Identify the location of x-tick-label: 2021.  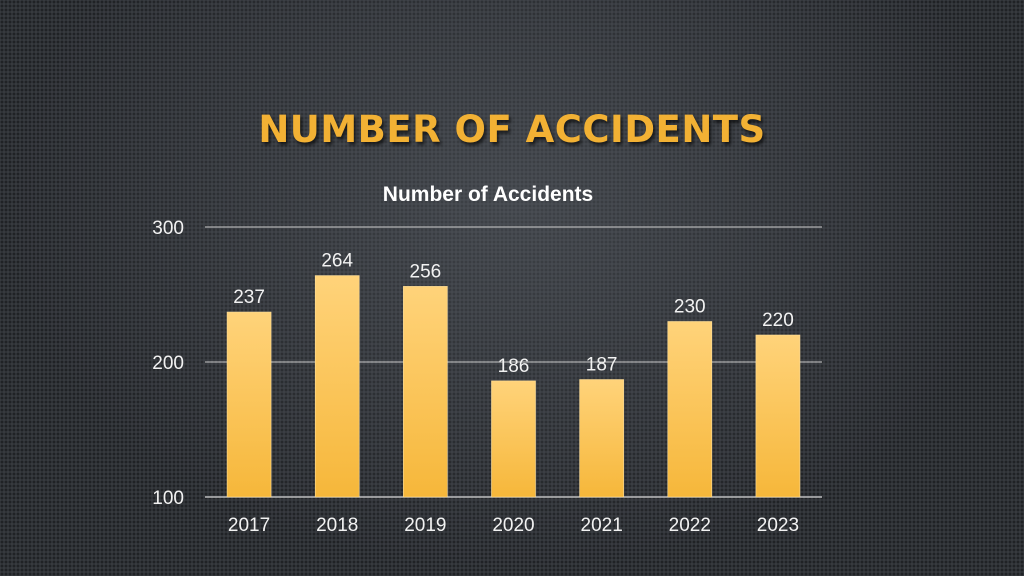
(602, 525).